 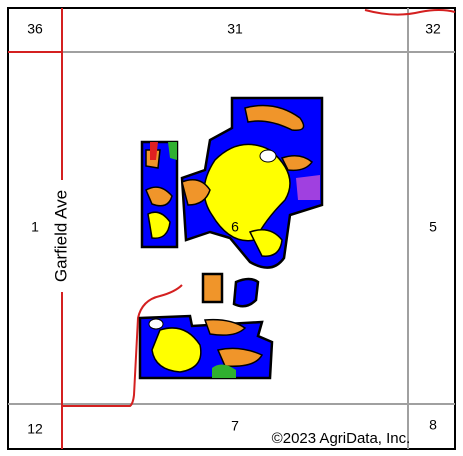 I want to click on section-number: 1, so click(x=35, y=227).